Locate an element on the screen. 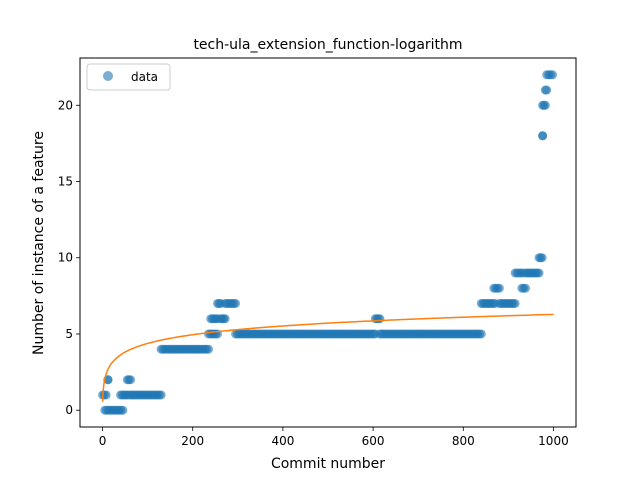  legend-marker is located at coordinates (108, 76).